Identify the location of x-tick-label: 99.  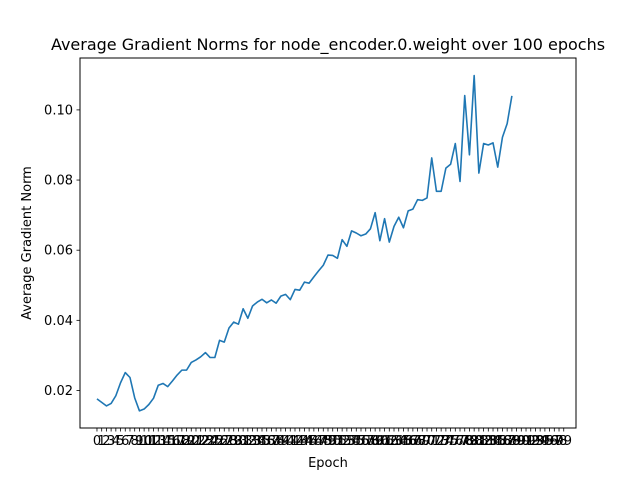
(563, 441).